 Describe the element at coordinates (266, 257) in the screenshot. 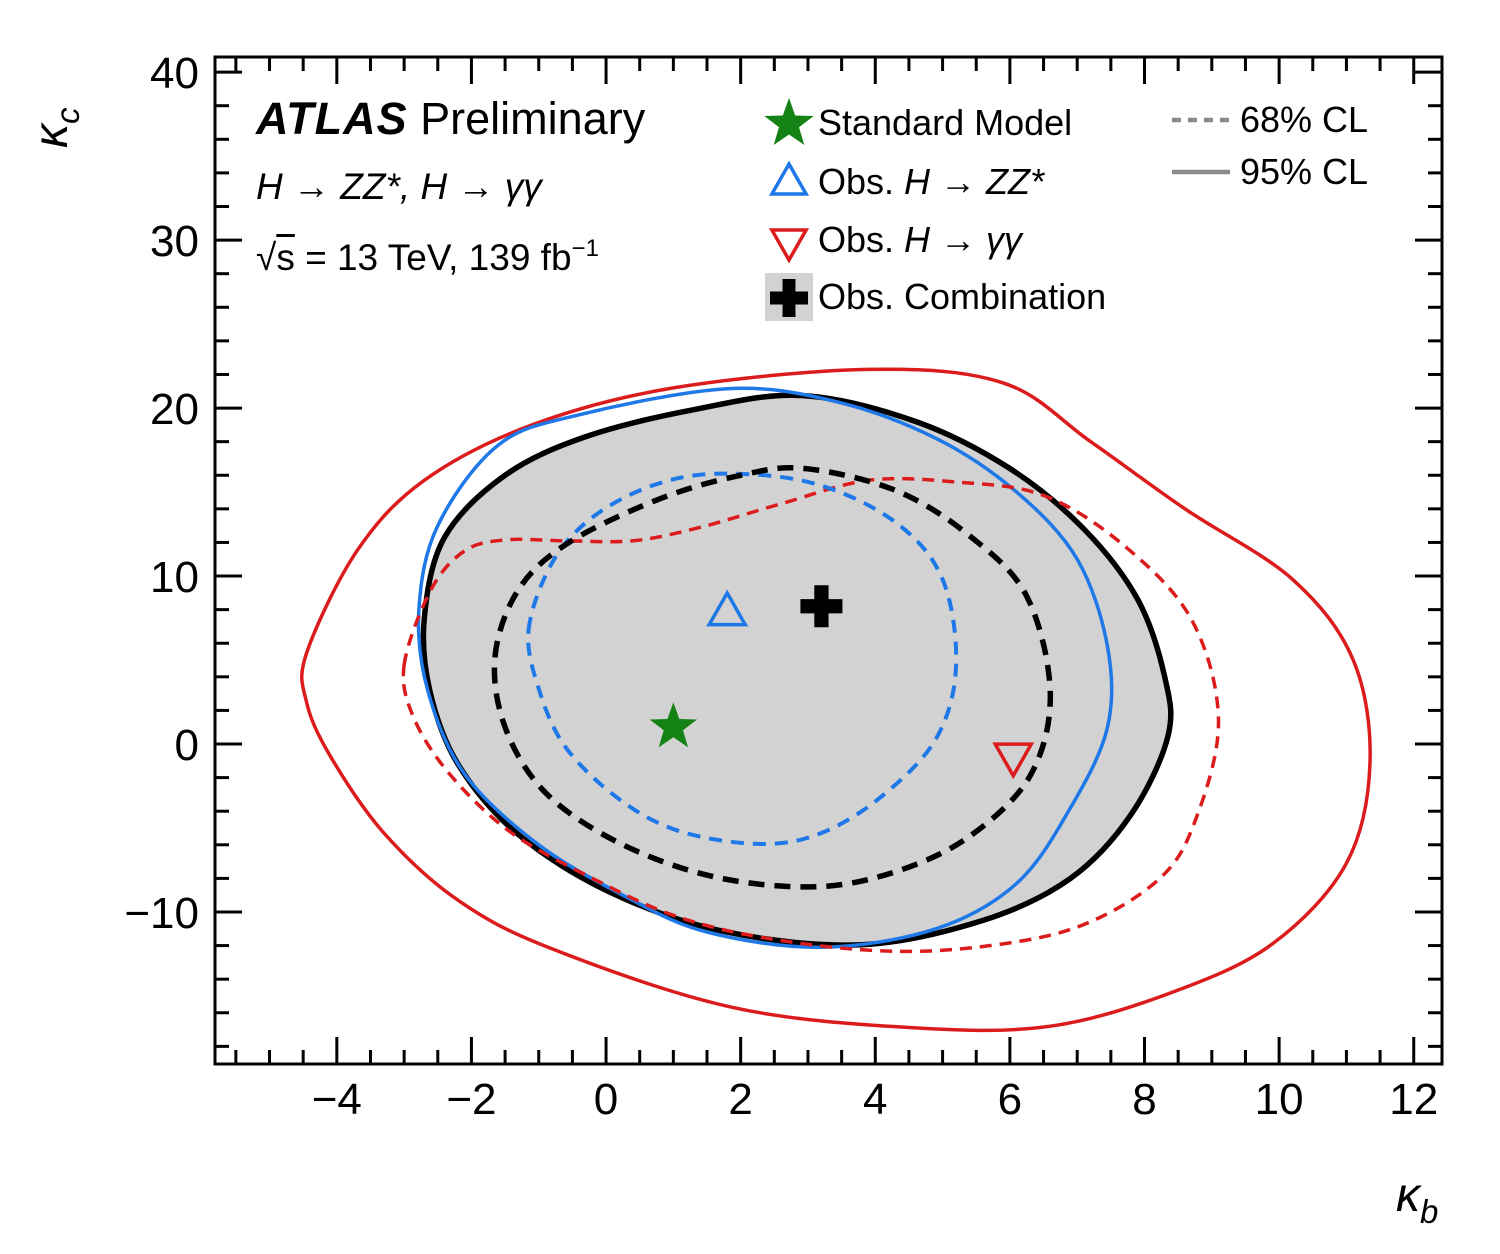

I see `sqrt-symbol: √` at that location.